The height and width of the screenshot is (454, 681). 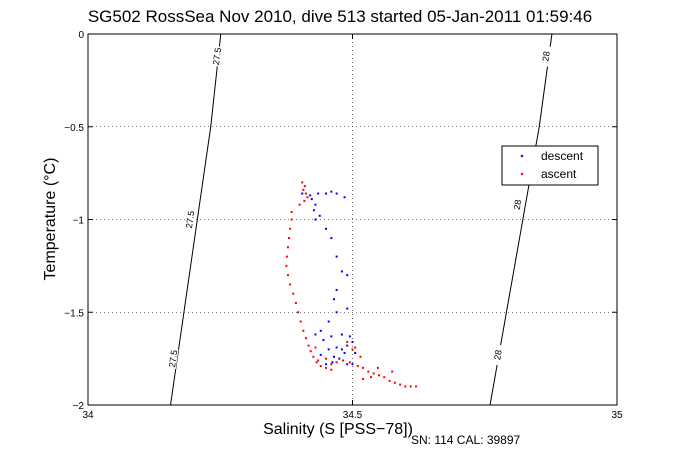 What do you see at coordinates (522, 174) in the screenshot?
I see `legend-ascent-marker` at bounding box center [522, 174].